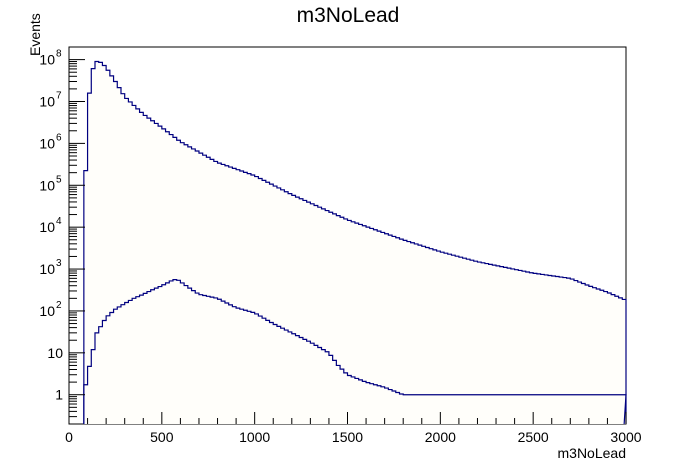 The height and width of the screenshot is (472, 696). What do you see at coordinates (59, 54) in the screenshot?
I see `y-tick-exponent: 8` at bounding box center [59, 54].